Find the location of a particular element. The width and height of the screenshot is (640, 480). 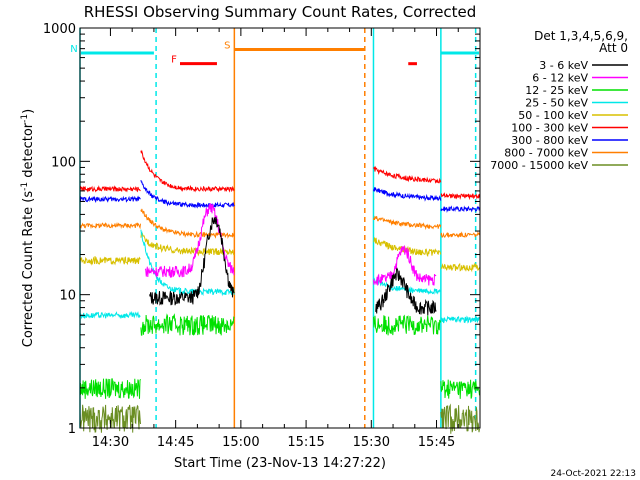

y-label-part1: Corrected Count Rate (s is located at coordinates (28, 269).